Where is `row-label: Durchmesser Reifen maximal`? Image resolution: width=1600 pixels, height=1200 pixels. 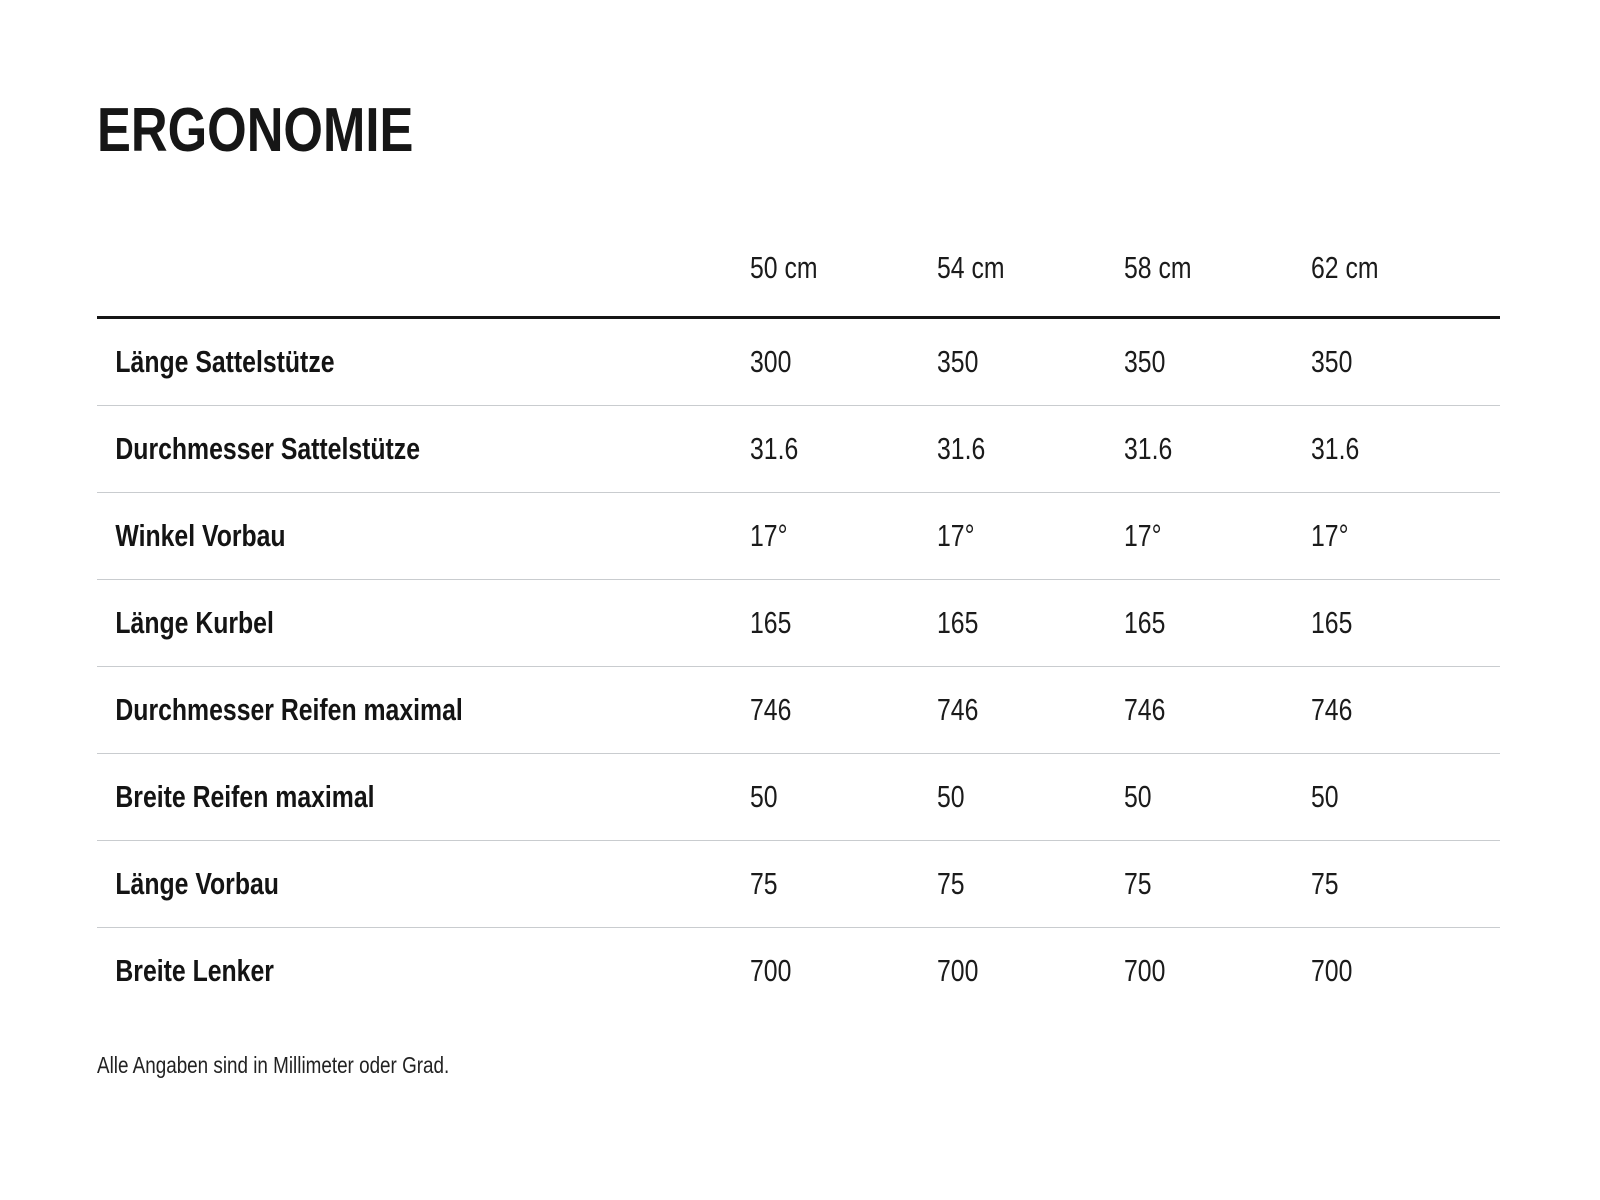
row-label: Durchmesser Reifen maximal is located at coordinates (289, 709).